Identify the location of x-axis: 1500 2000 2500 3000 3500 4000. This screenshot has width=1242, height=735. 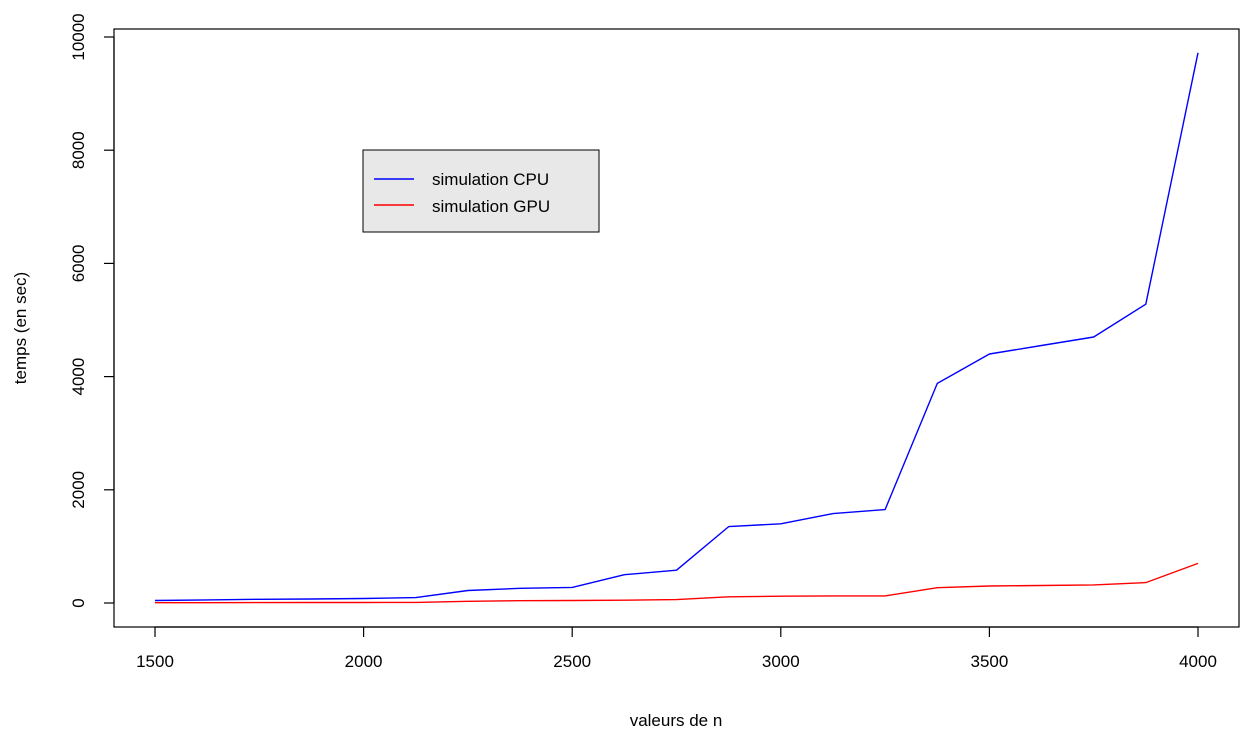
(676, 648).